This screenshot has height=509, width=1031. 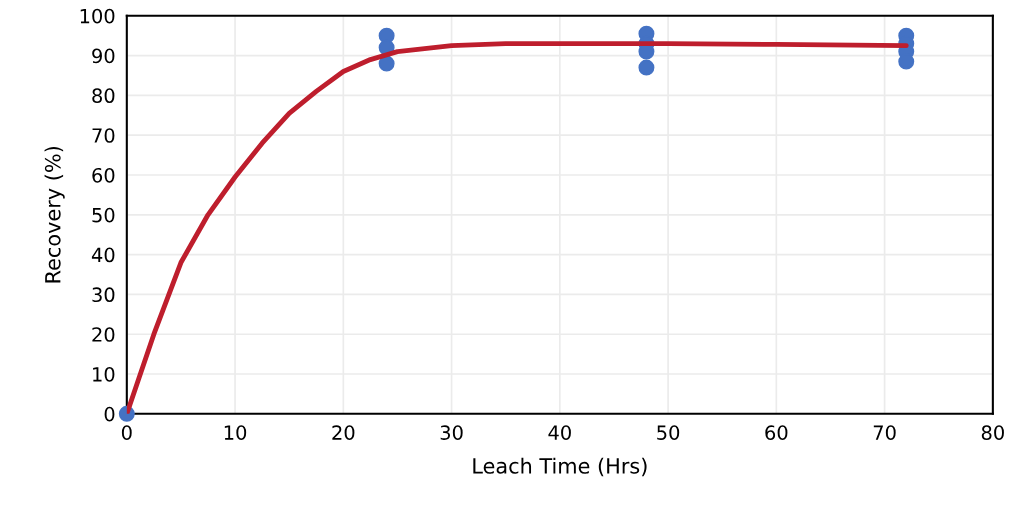 What do you see at coordinates (54, 214) in the screenshot?
I see `y-axis-title: Recovery (%)` at bounding box center [54, 214].